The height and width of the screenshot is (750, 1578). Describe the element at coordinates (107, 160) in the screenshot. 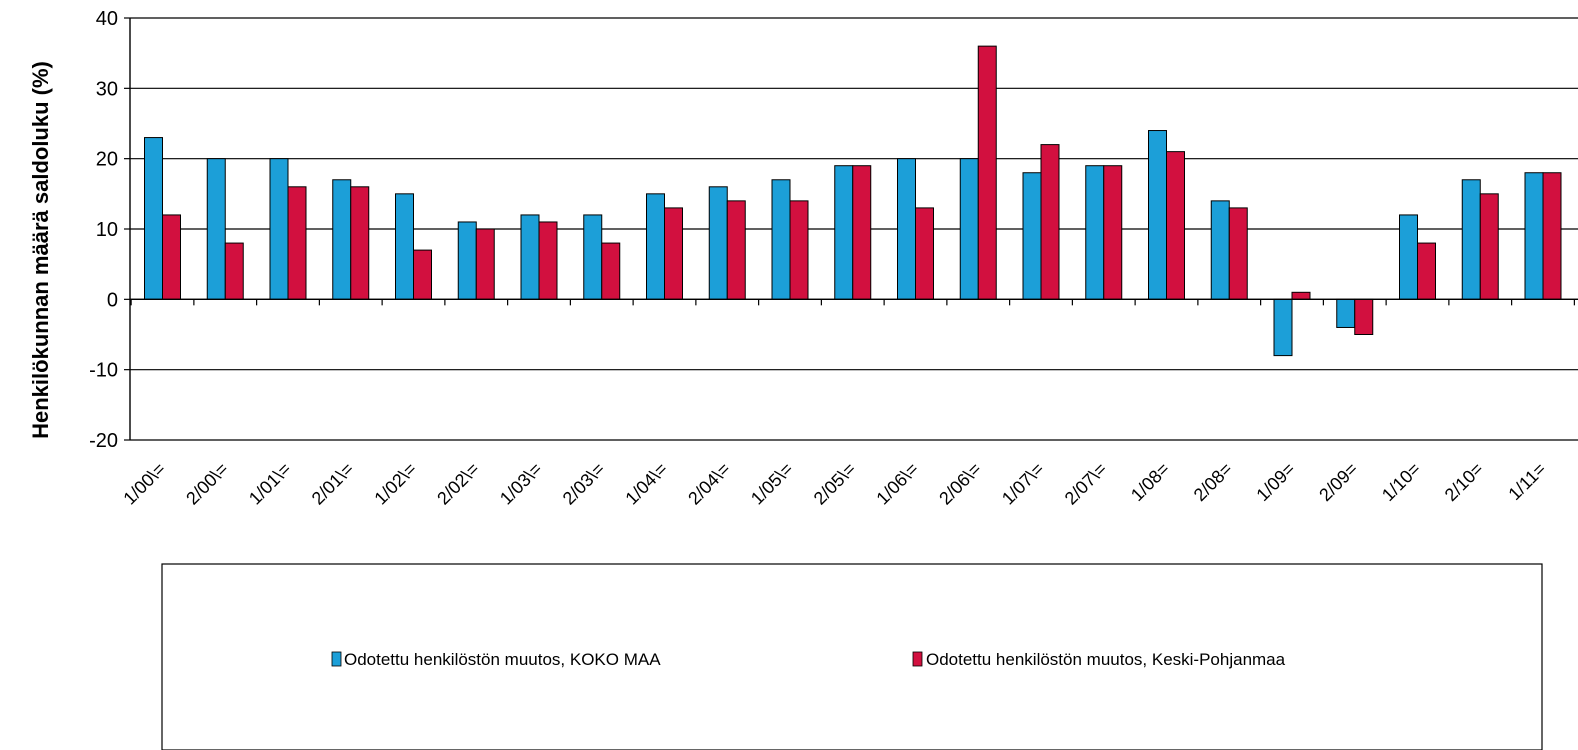

I see `y-tick-label: 20` at that location.